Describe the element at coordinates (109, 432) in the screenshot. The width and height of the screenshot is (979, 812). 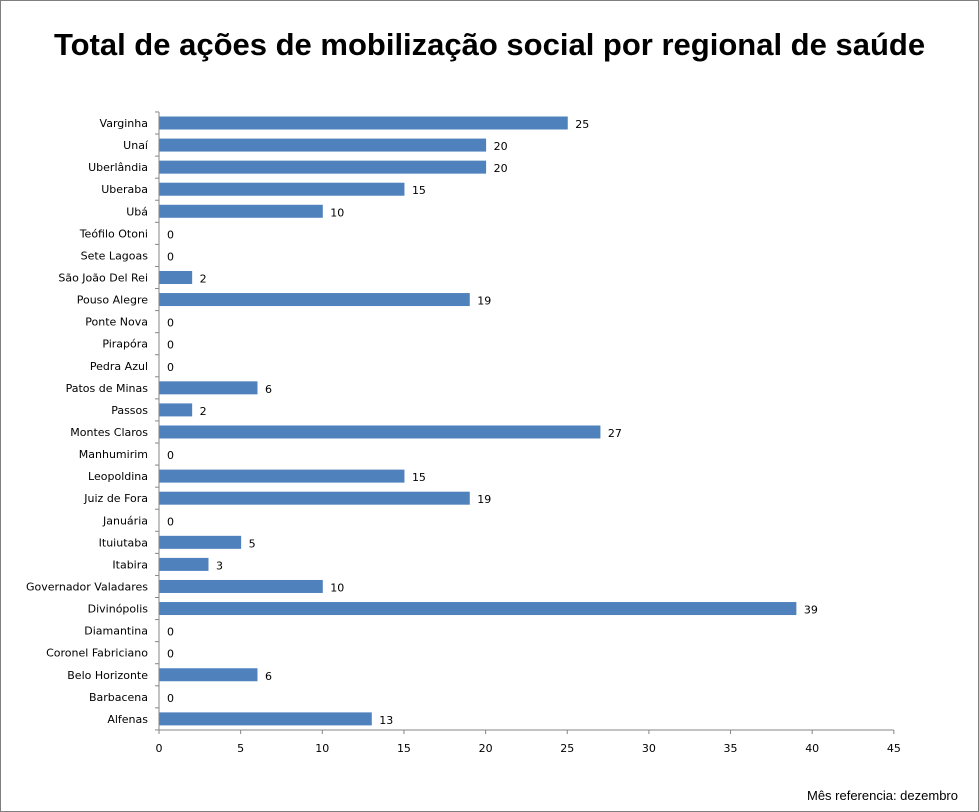
I see `category-label: Montes Claros` at that location.